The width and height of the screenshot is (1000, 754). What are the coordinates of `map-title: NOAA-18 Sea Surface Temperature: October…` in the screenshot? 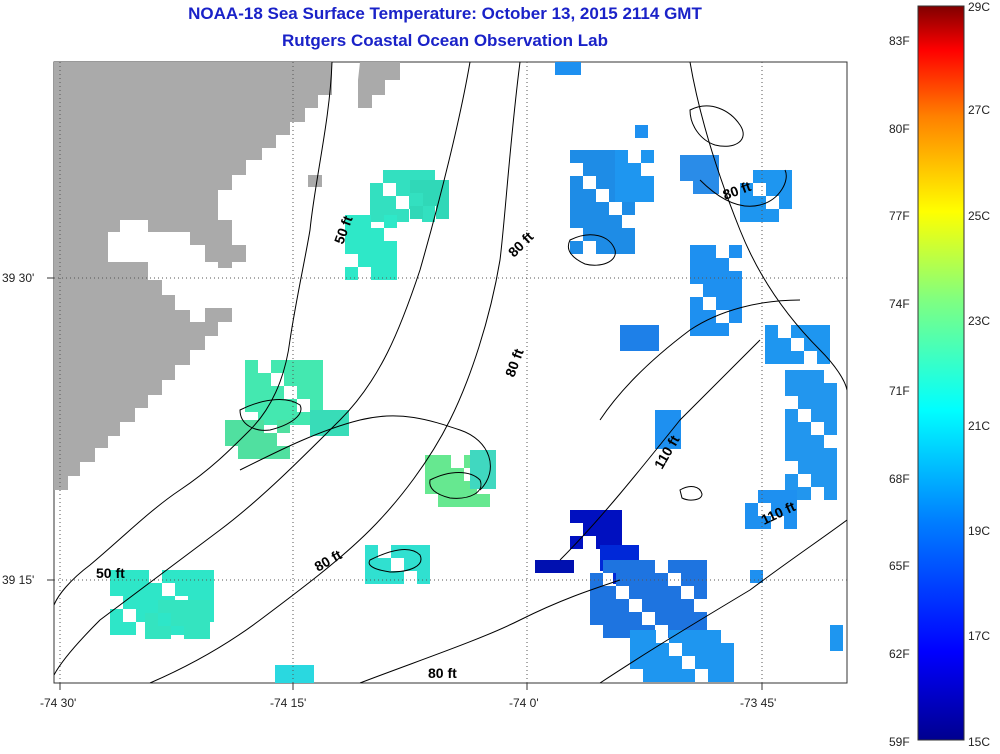 It's located at (445, 13).